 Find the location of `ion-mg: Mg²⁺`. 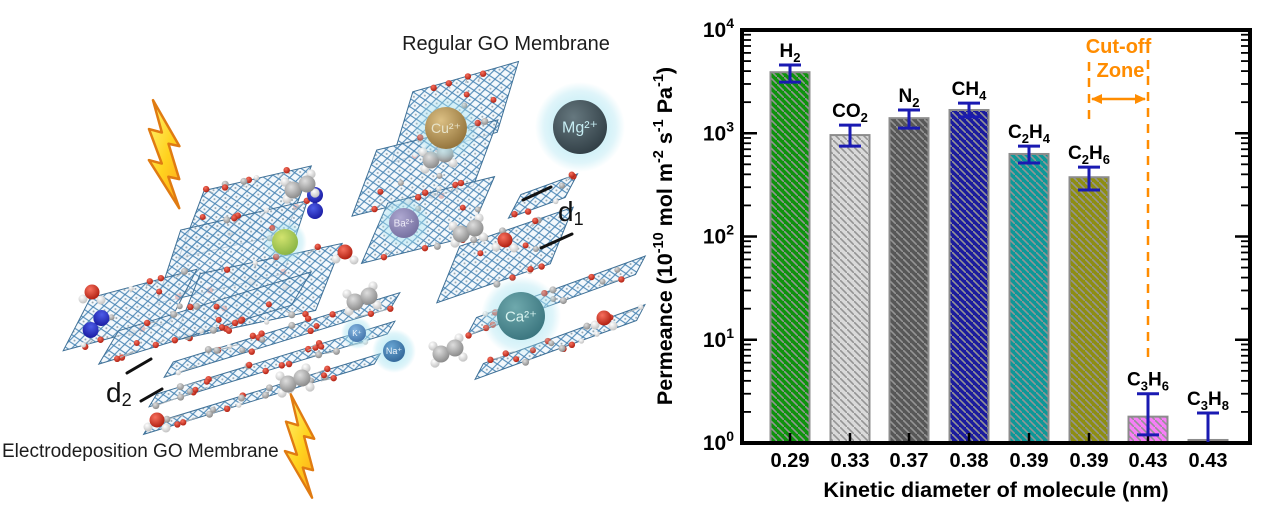

ion-mg: Mg²⁺ is located at coordinates (580, 127).